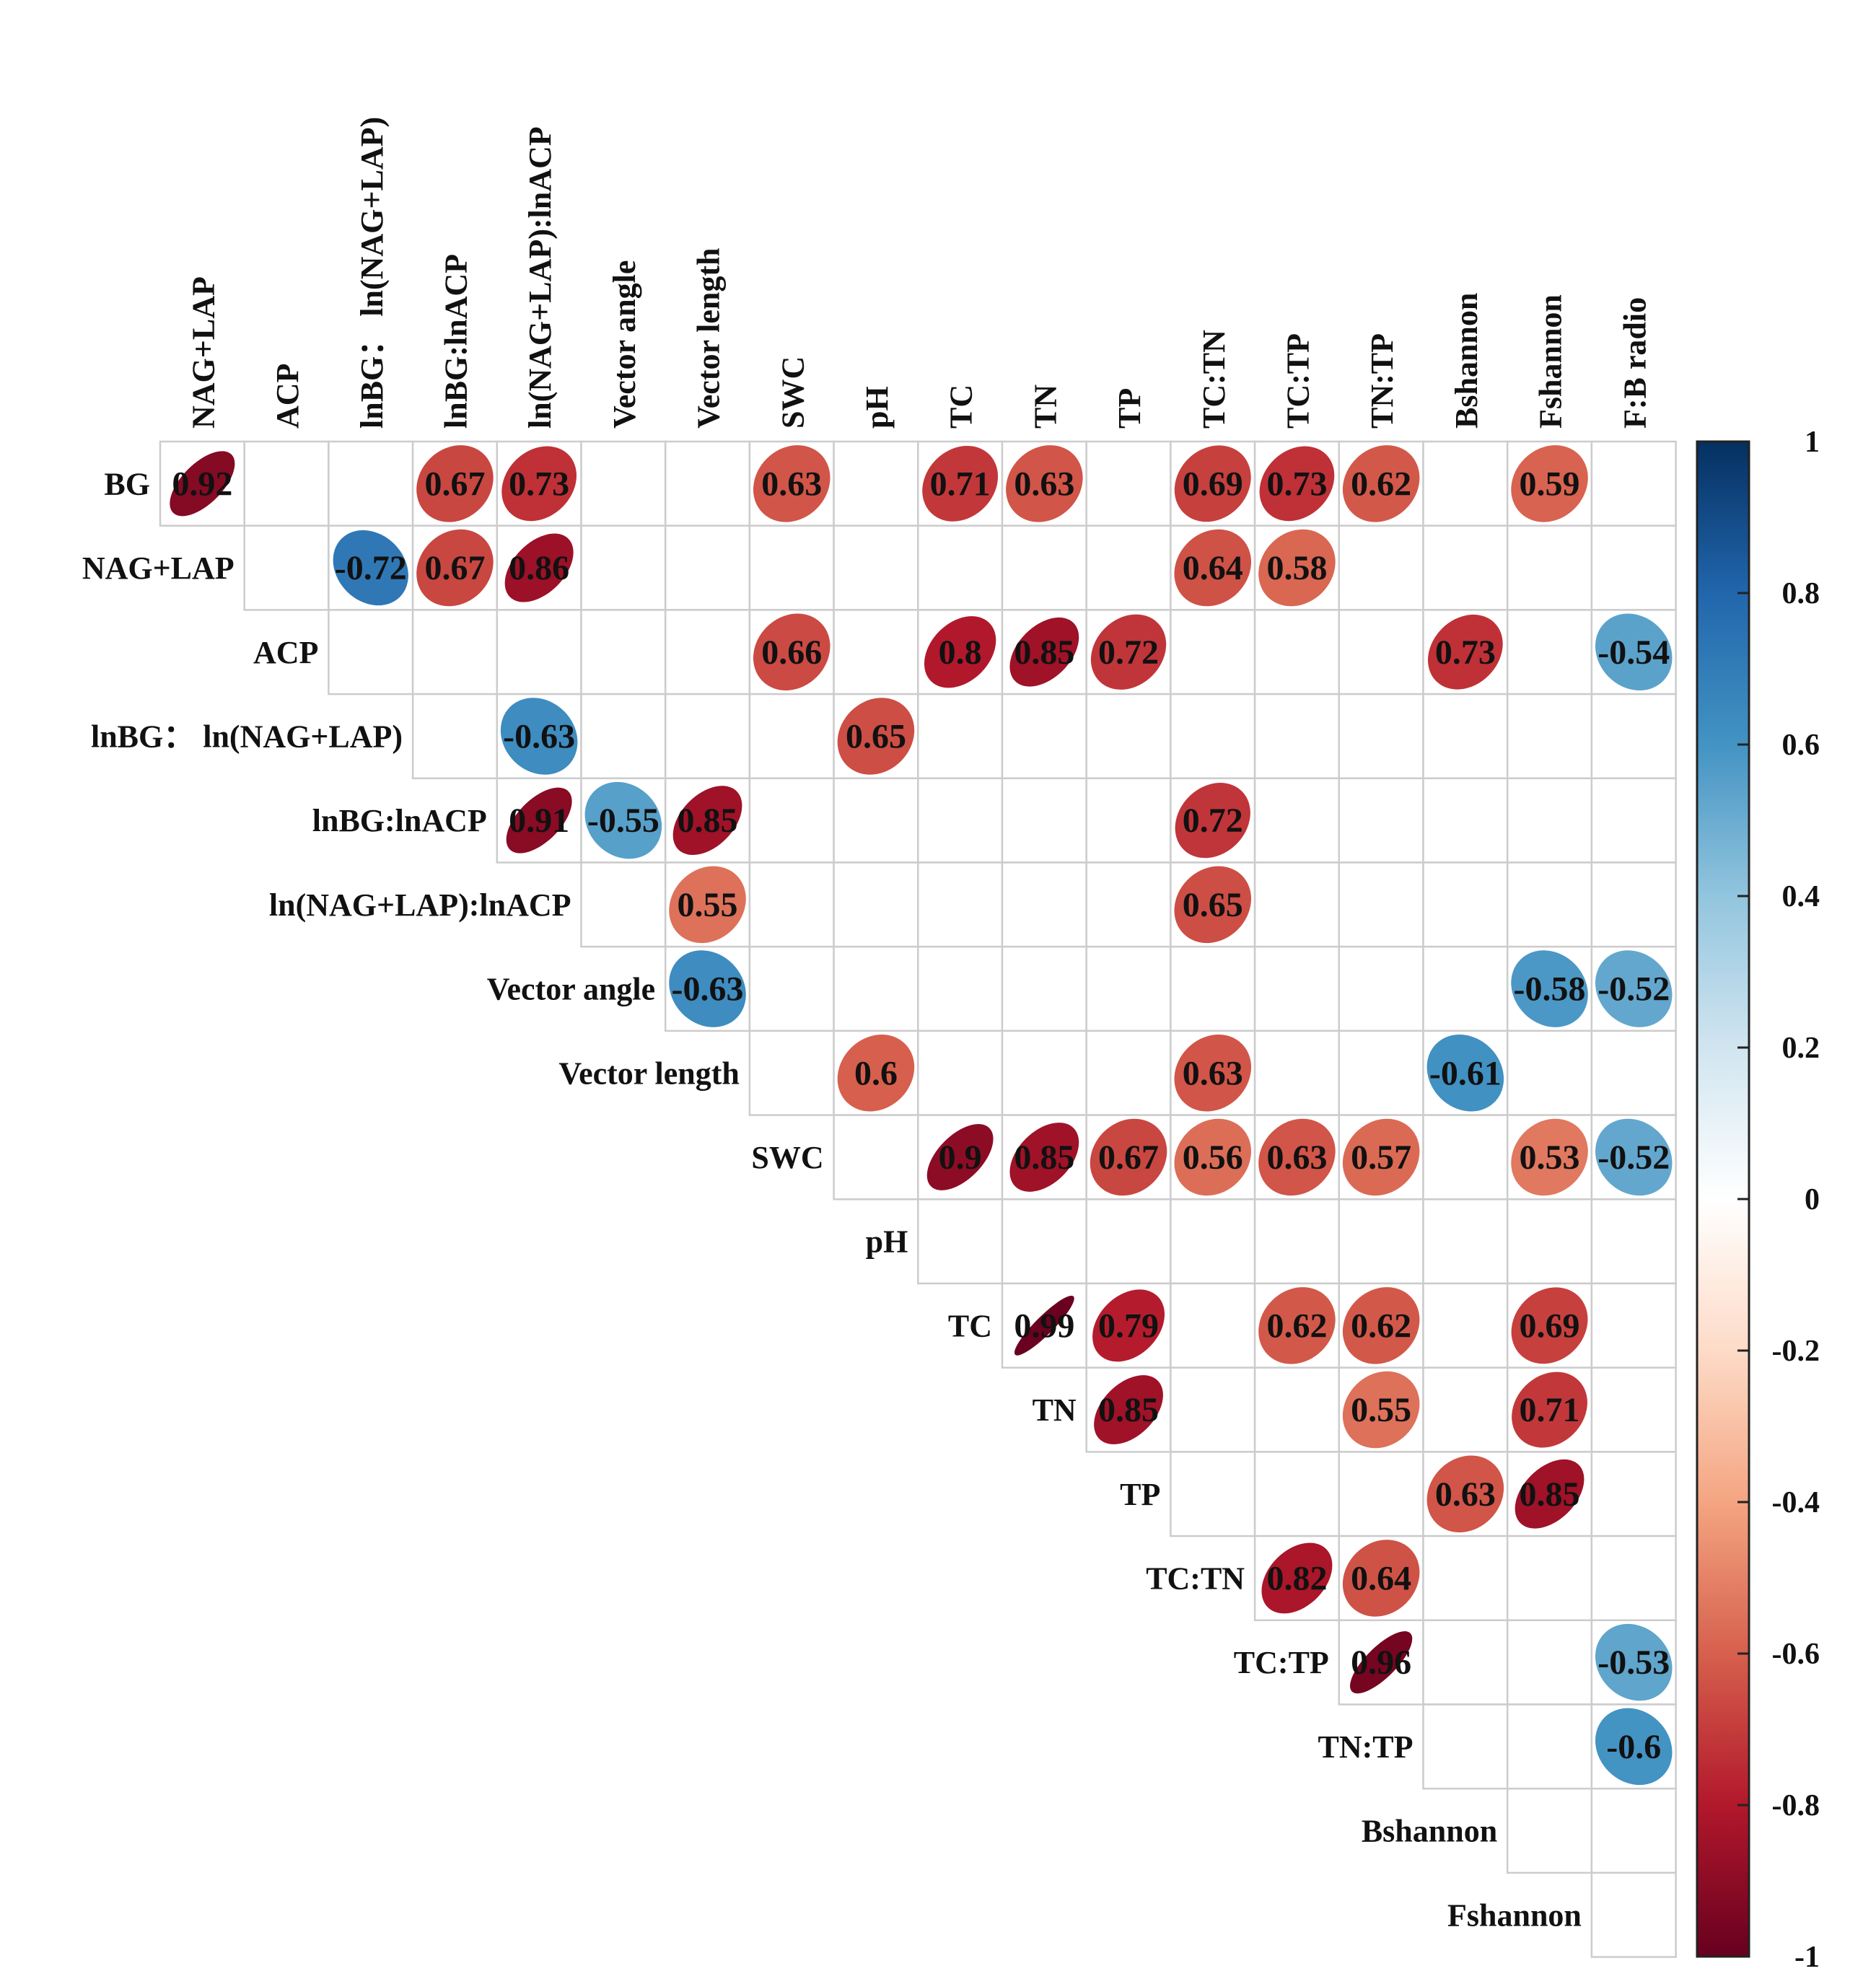  I want to click on value-label-lnbg-lnacp-ln-nag-lap-lnacp: 0.91, so click(539, 821).